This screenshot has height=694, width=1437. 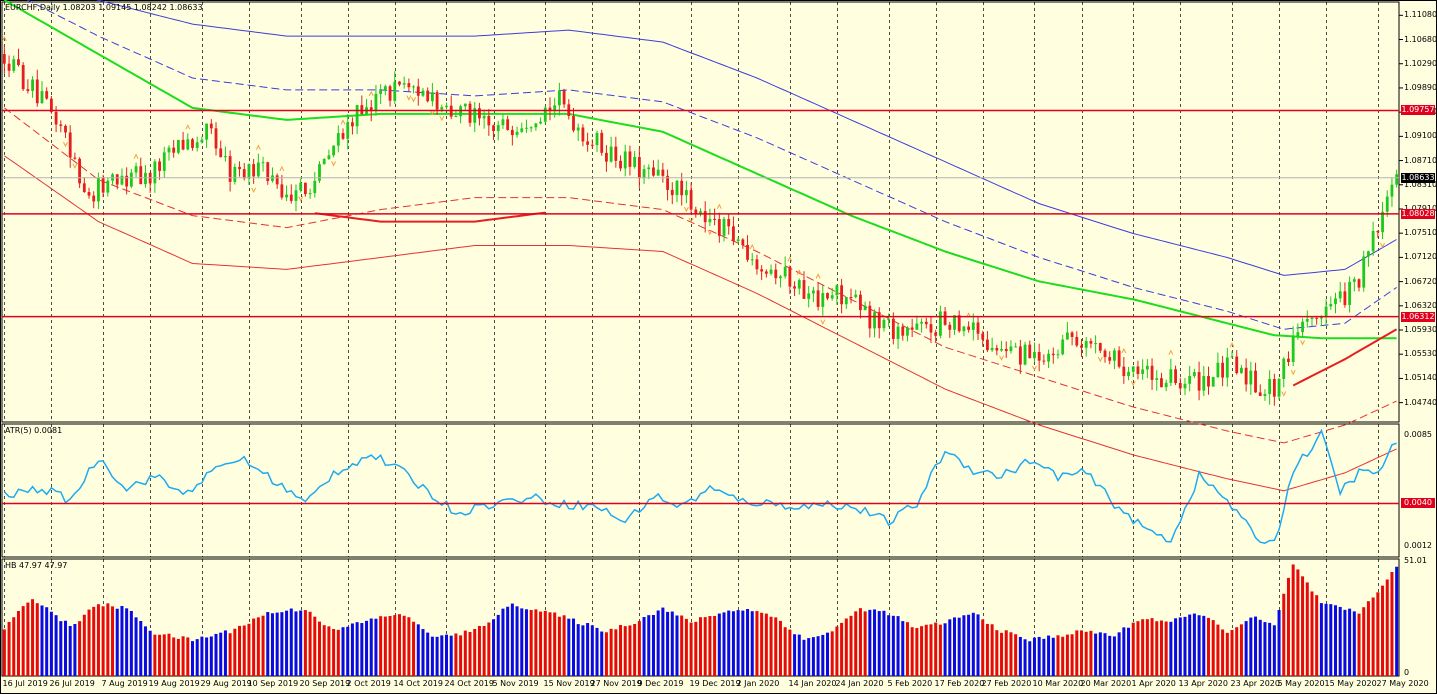 I want to click on red-mid-line, so click(x=1345, y=357).